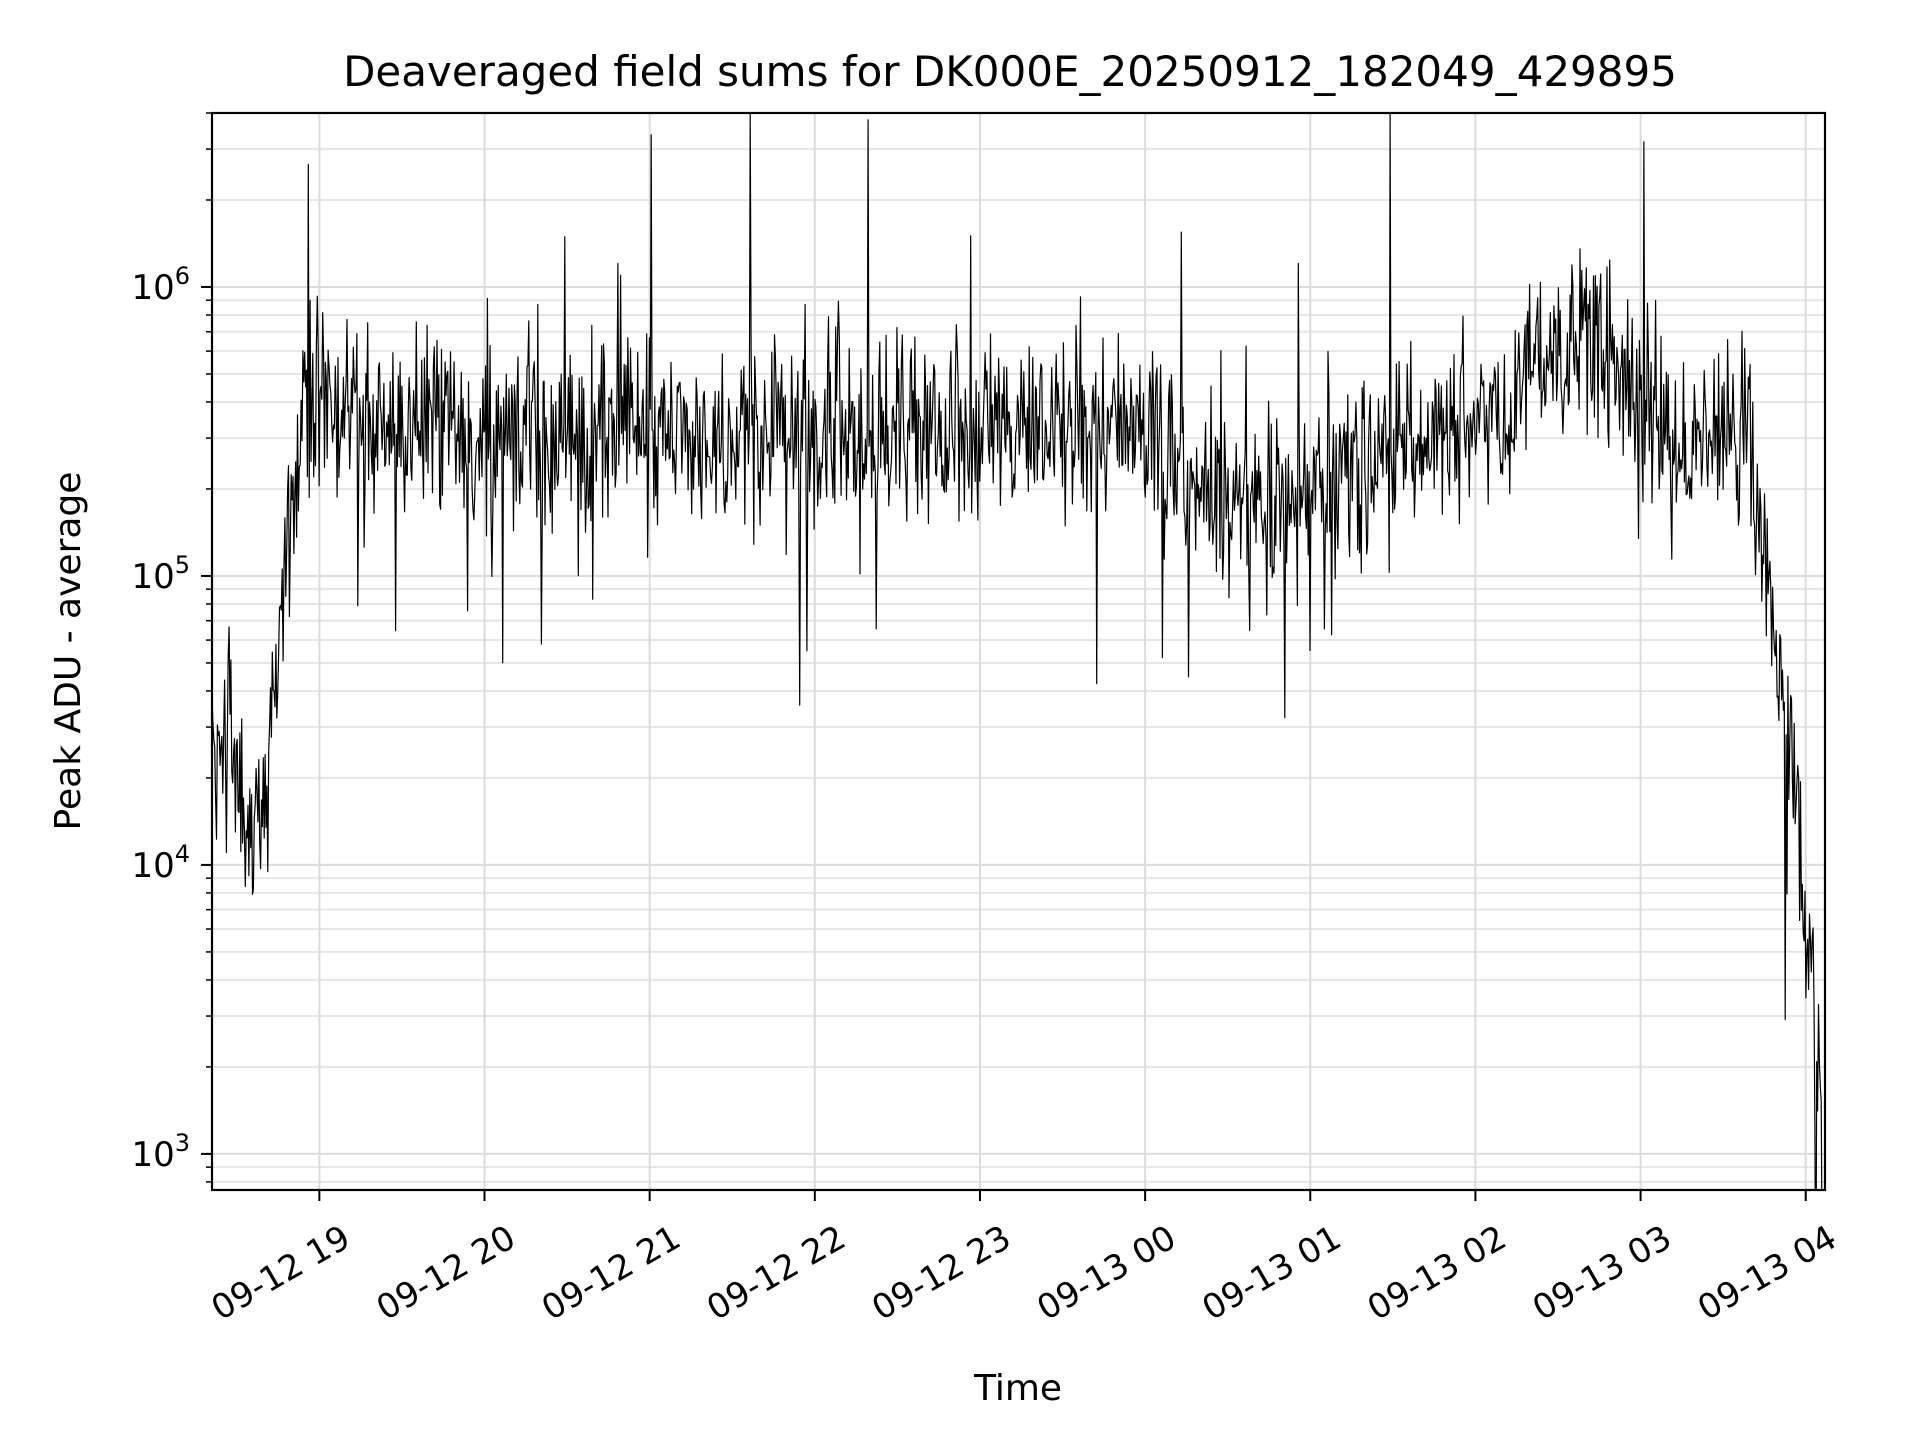 This screenshot has height=1440, width=1920. Describe the element at coordinates (160, 1152) in the screenshot. I see `y-tick-label: 10³` at that location.